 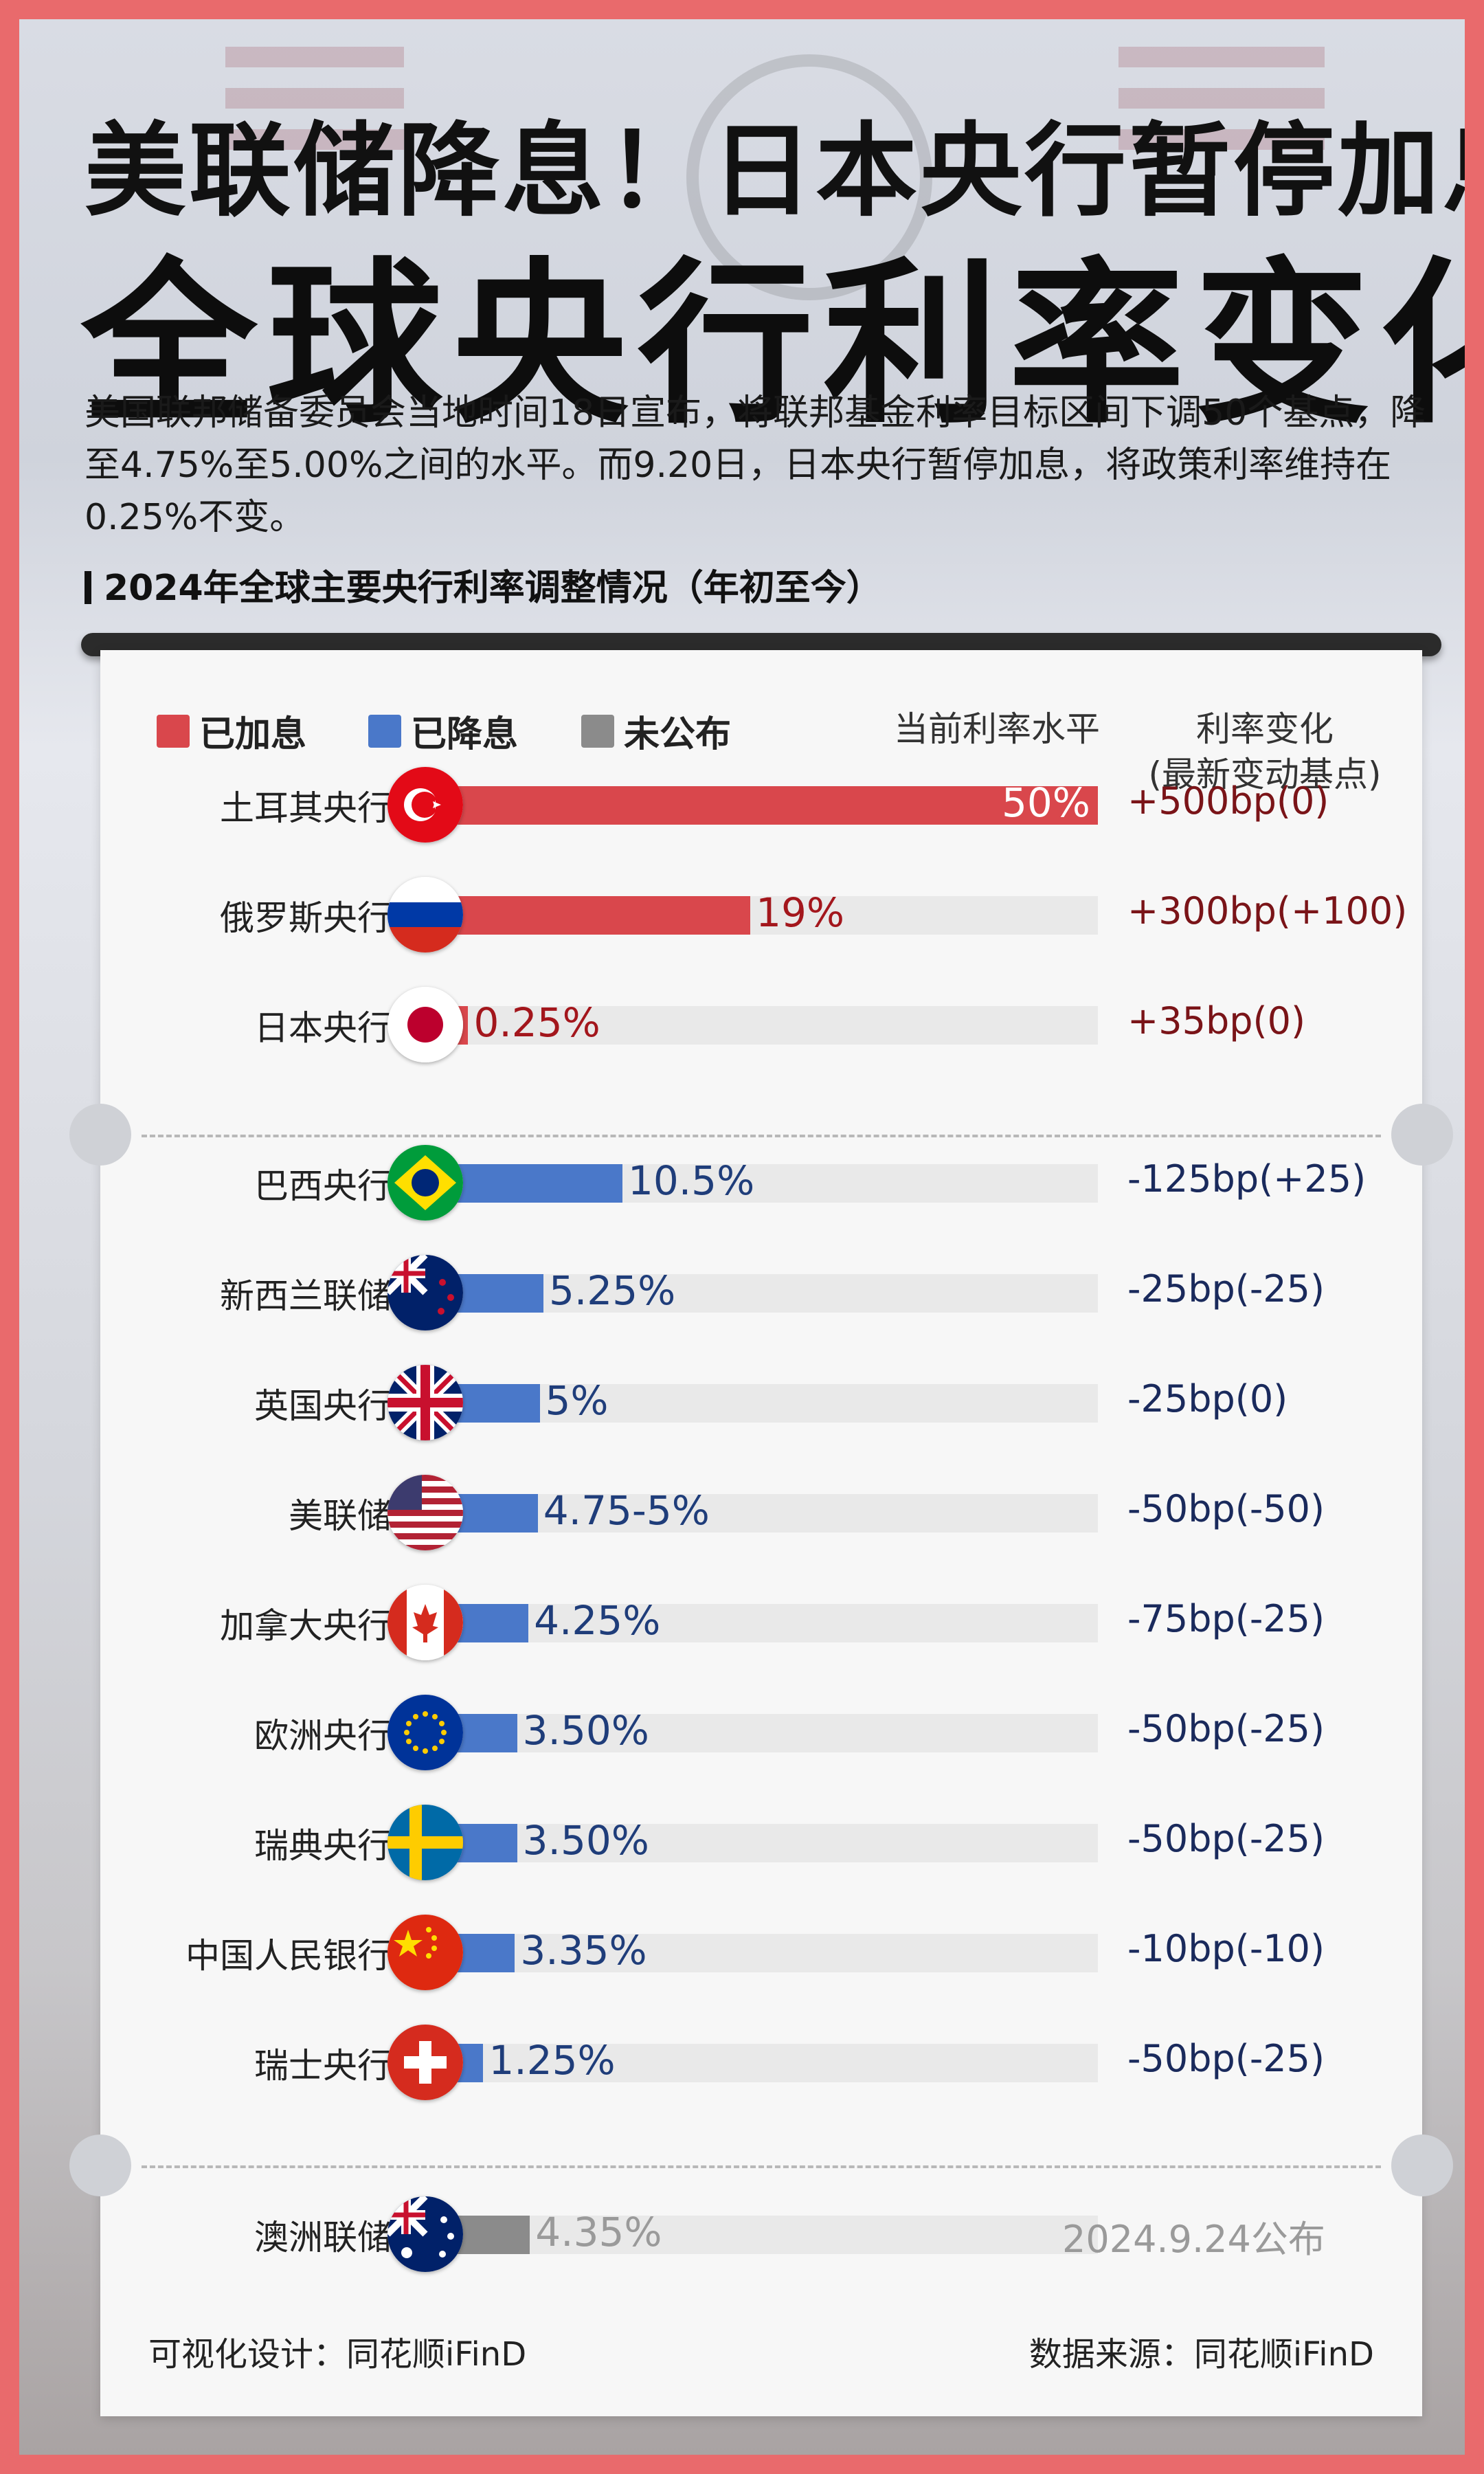 I want to click on bank-row: 瑞士央行 1.25% -50bp(-25), so click(x=761, y=2062).